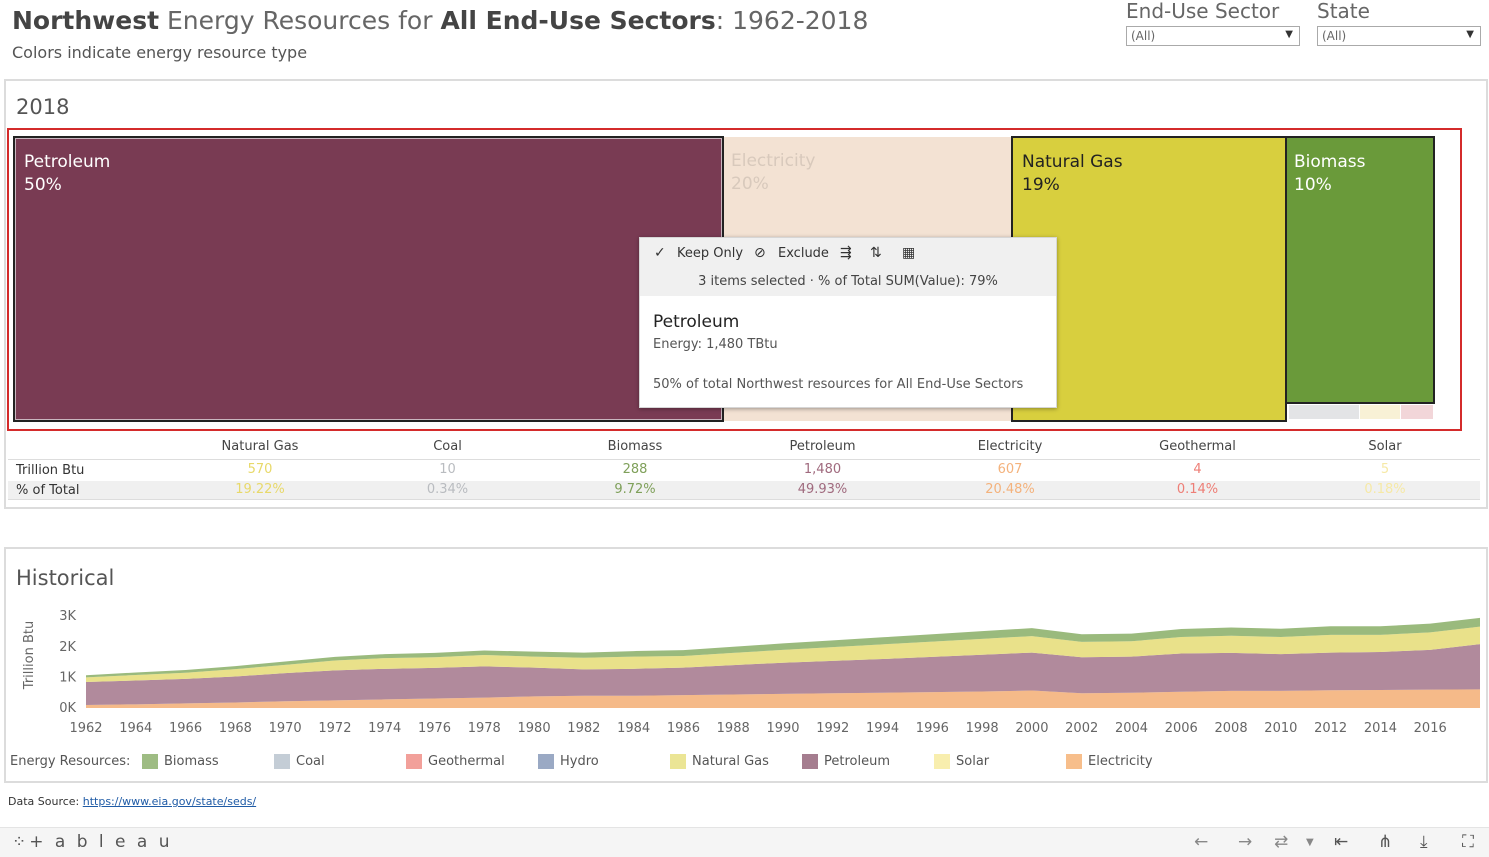 The height and width of the screenshot is (857, 1489). I want to click on table-cell-btu: 570, so click(260, 469).